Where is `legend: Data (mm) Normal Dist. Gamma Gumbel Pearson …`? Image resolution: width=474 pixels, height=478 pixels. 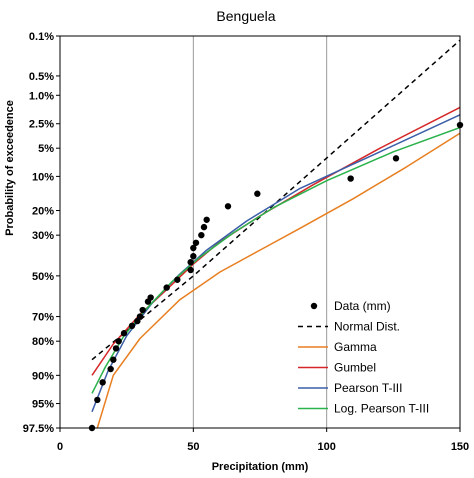
legend: Data (mm) Normal Dist. Gamma Gumbel Pearson … is located at coordinates (363, 357).